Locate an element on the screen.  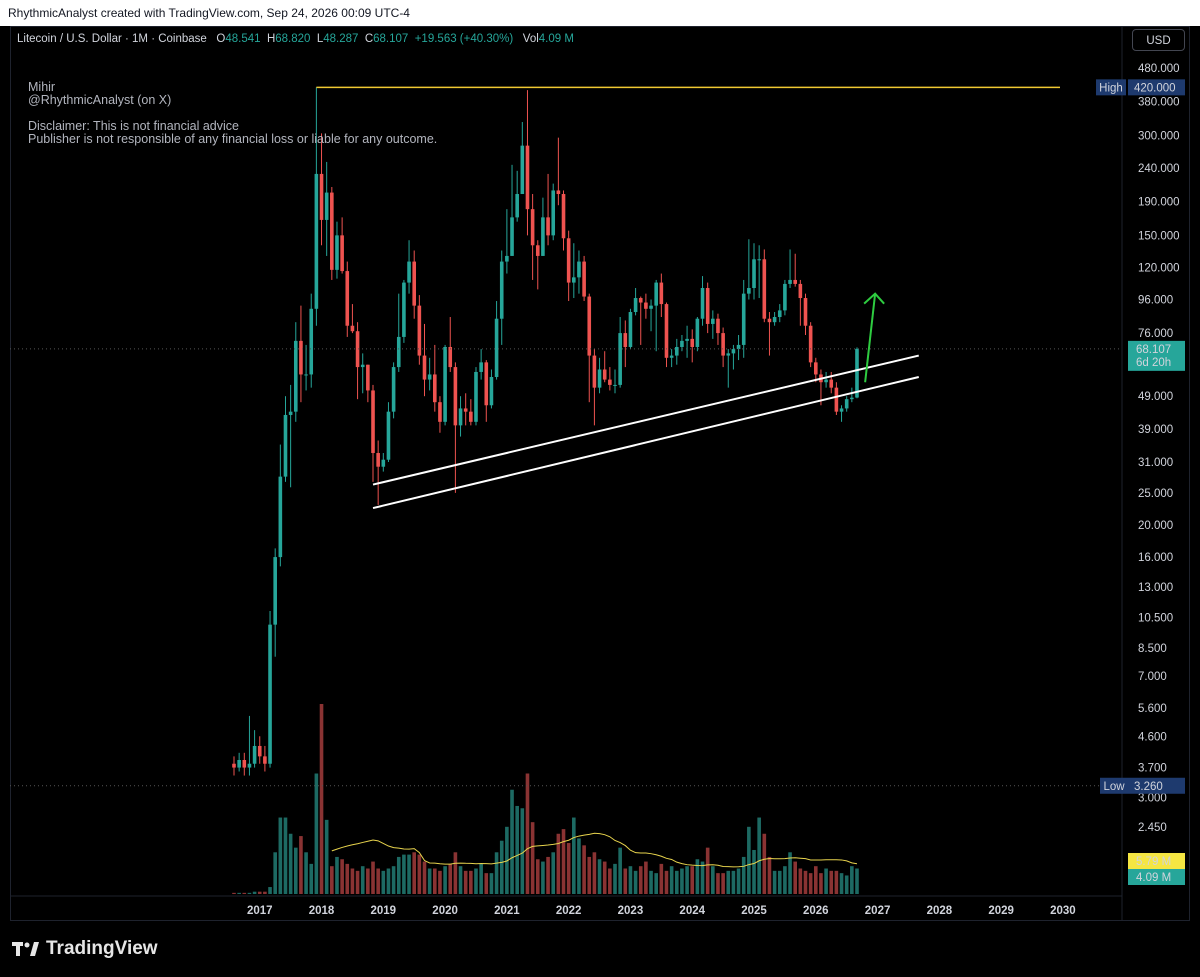
open-value: 48.541 is located at coordinates (243, 39).